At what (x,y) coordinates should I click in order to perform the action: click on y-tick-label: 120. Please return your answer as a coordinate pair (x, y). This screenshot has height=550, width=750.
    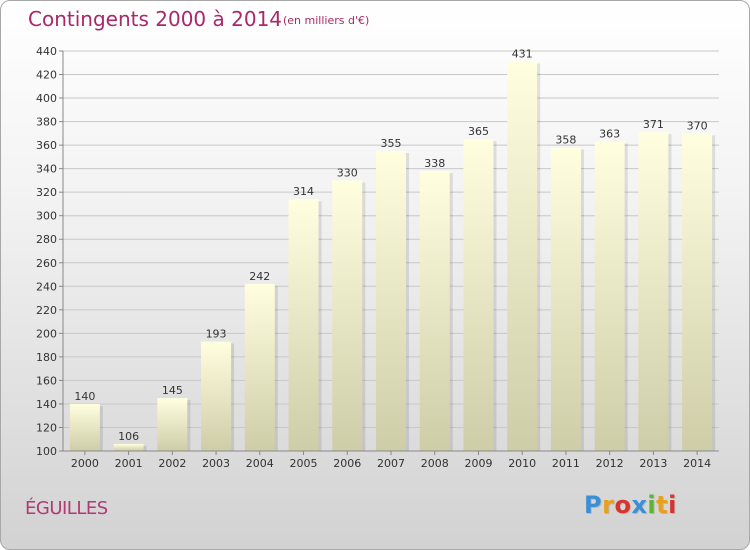
    Looking at the image, I should click on (46, 427).